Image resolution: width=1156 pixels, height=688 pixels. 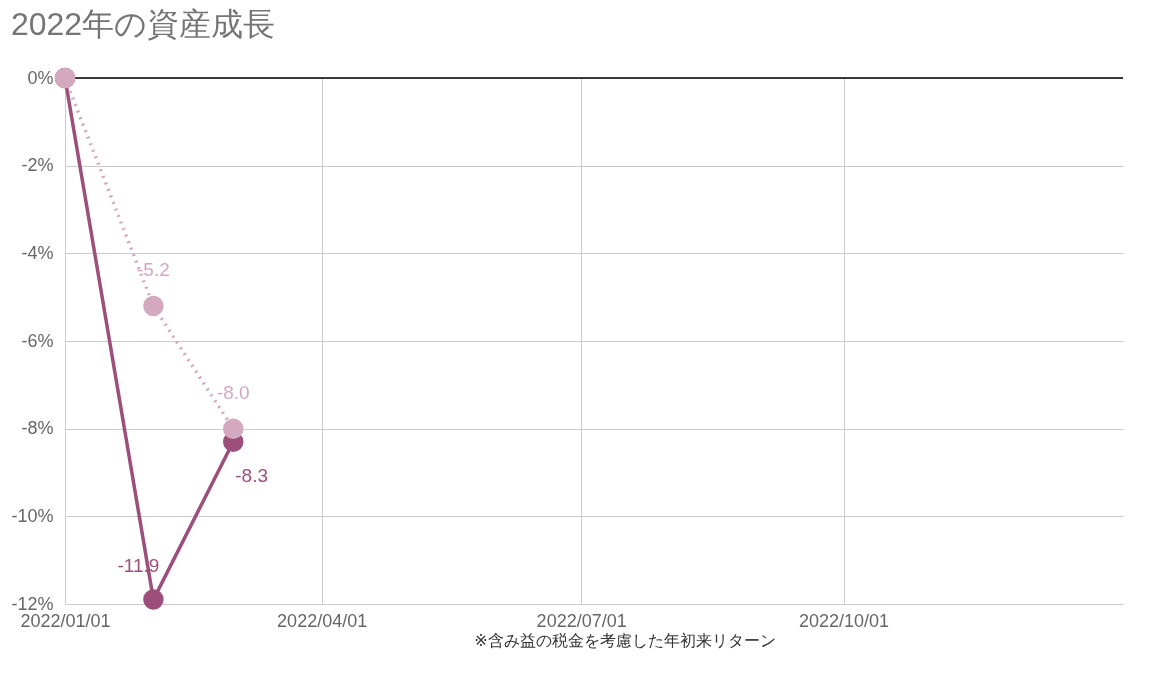 What do you see at coordinates (40, 77) in the screenshot?
I see `y-tick-label: 0%` at bounding box center [40, 77].